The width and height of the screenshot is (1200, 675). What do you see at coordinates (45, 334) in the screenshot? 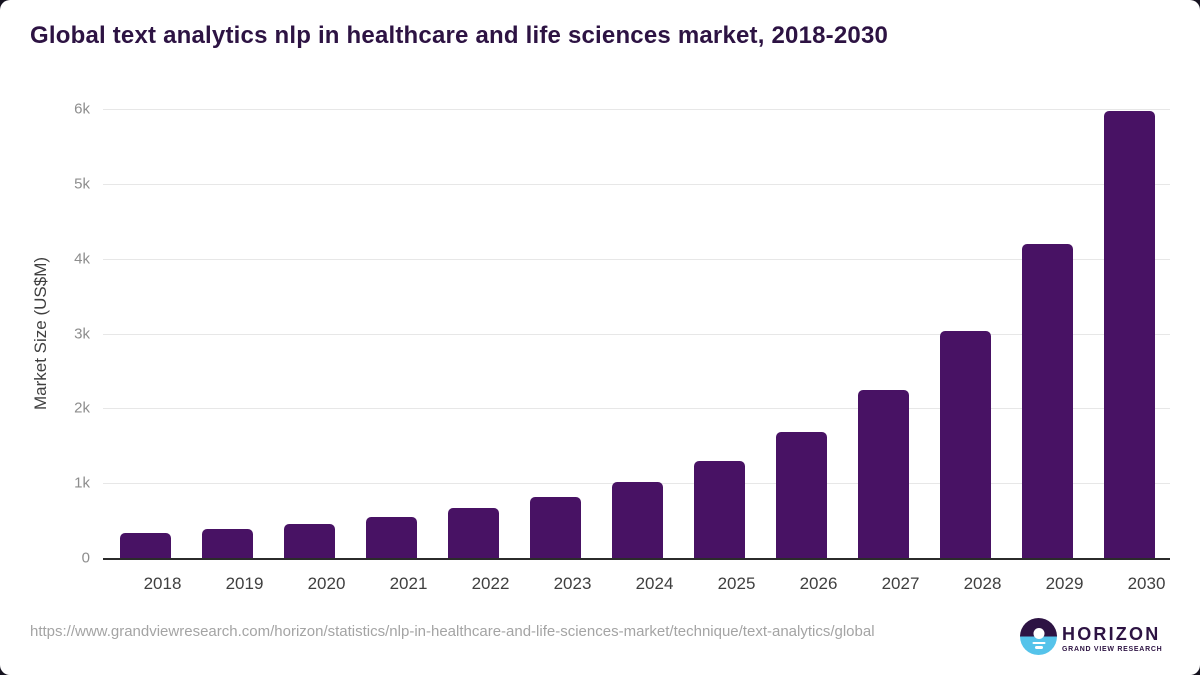
I see `y-axis-tick-labels: 0 1k 2k 3k 4k 5k 6k` at bounding box center [45, 334].